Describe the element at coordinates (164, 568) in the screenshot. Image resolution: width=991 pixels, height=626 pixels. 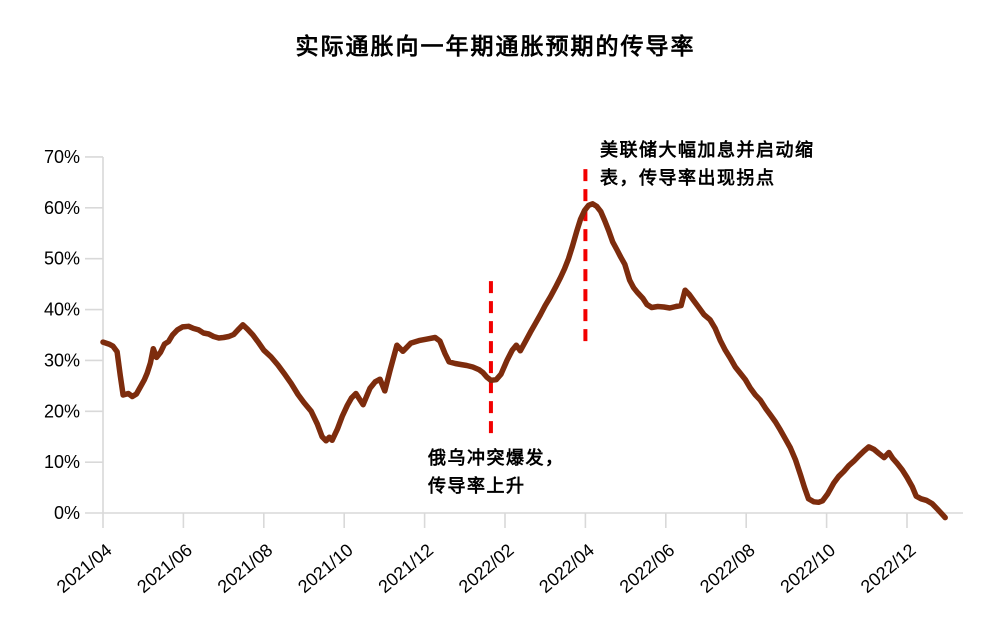
I see `x-axis-label: 2021/06` at that location.